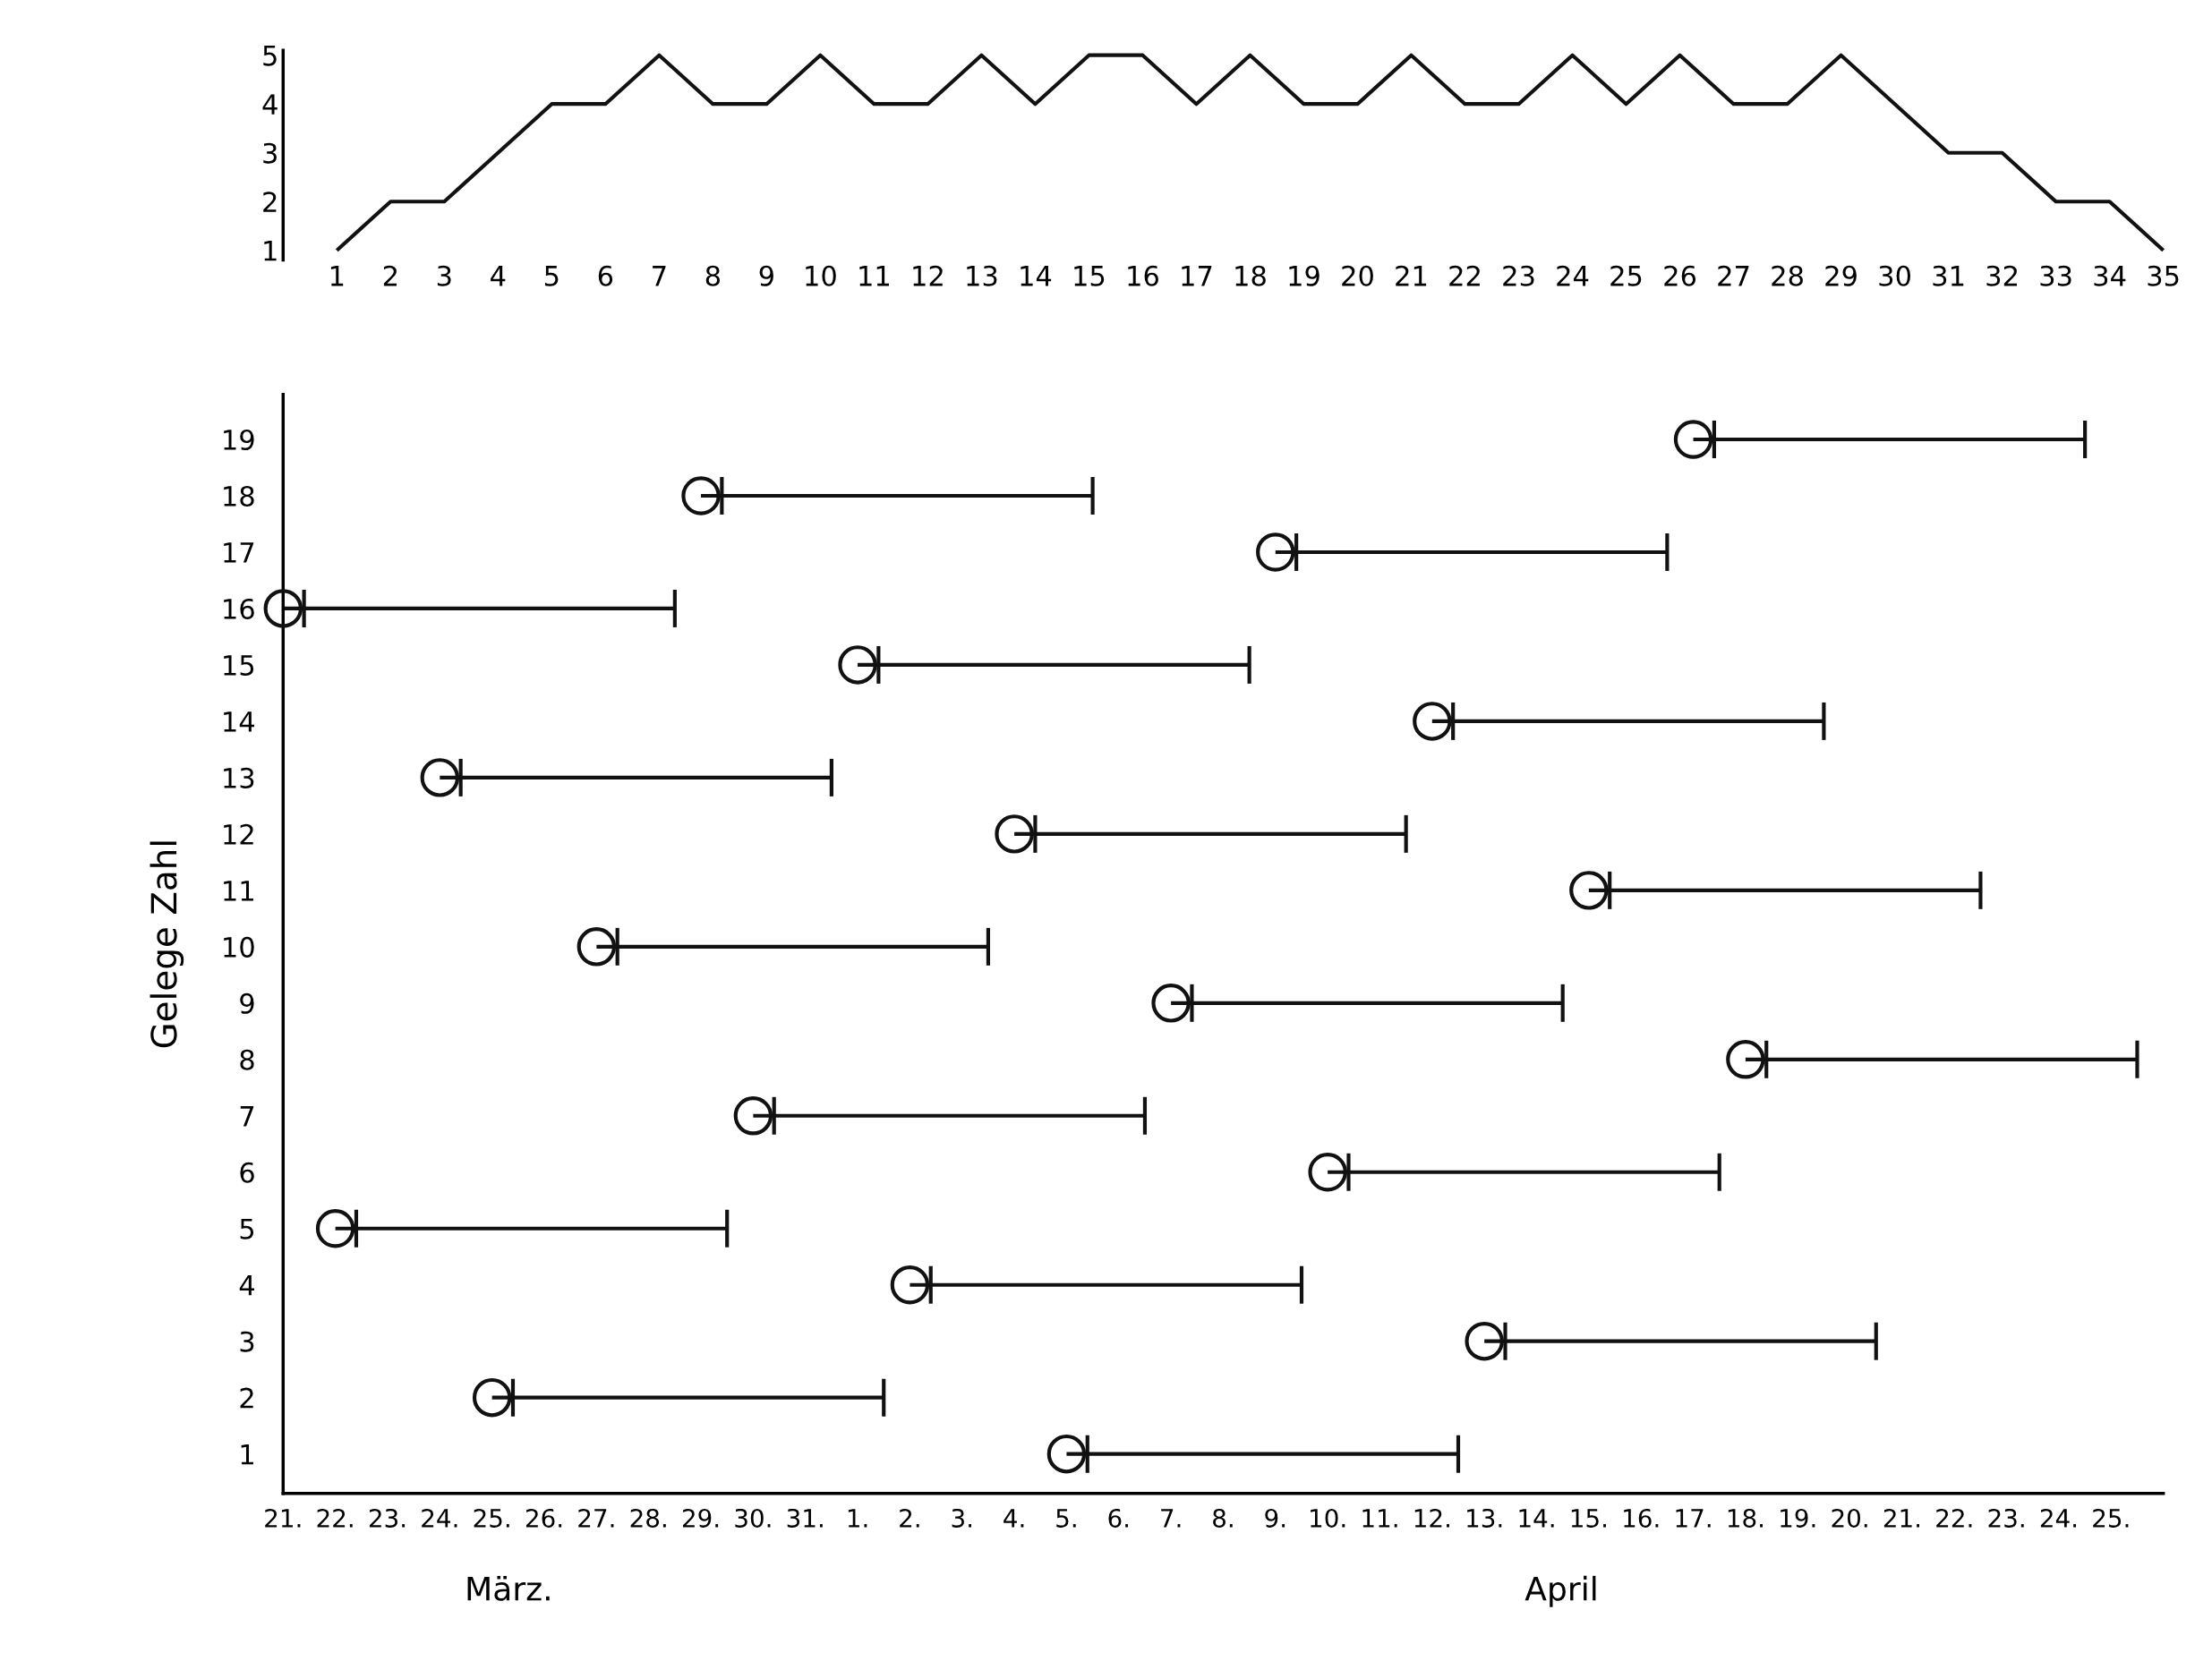  I want to click on y-tick-label: 9, so click(247, 1003).